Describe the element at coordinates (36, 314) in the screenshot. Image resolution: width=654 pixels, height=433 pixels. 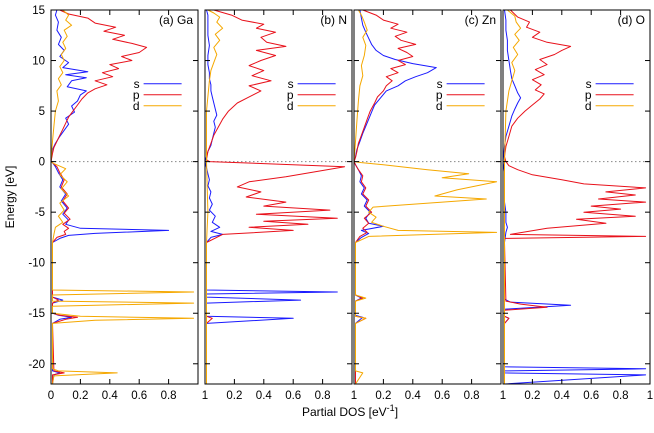
I see `y-tick-label: -15` at that location.